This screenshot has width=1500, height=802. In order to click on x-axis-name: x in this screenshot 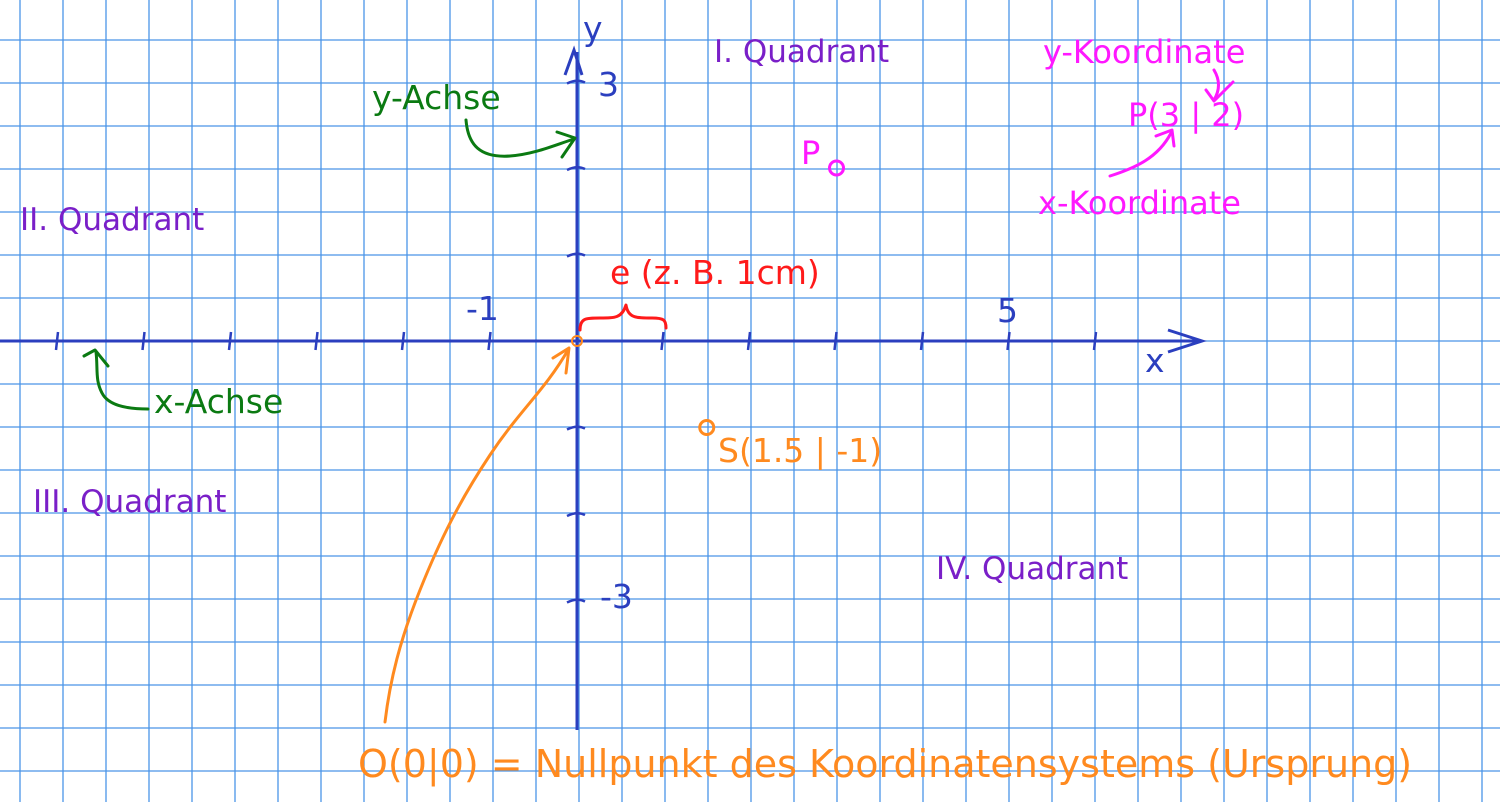, I will do `click(1155, 360)`.